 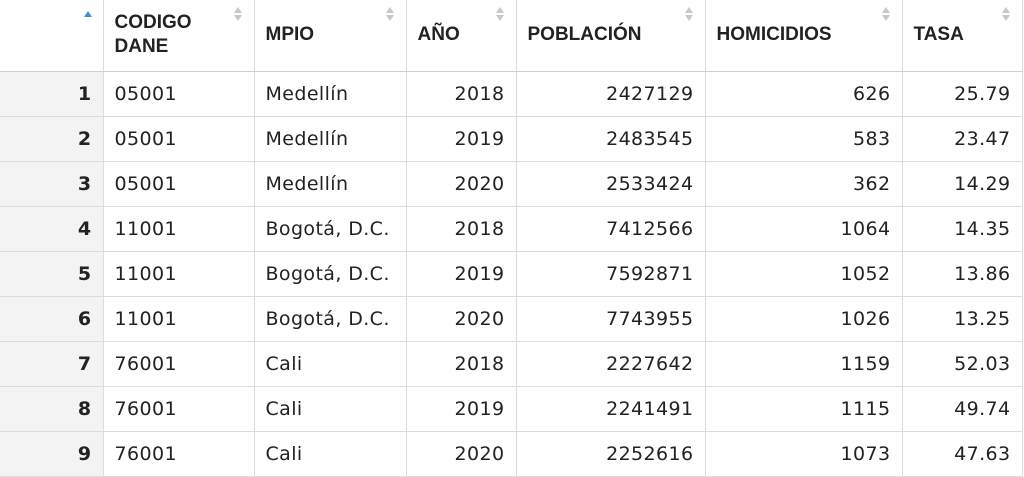 I want to click on cell-poblacion: 2483545, so click(x=611, y=139).